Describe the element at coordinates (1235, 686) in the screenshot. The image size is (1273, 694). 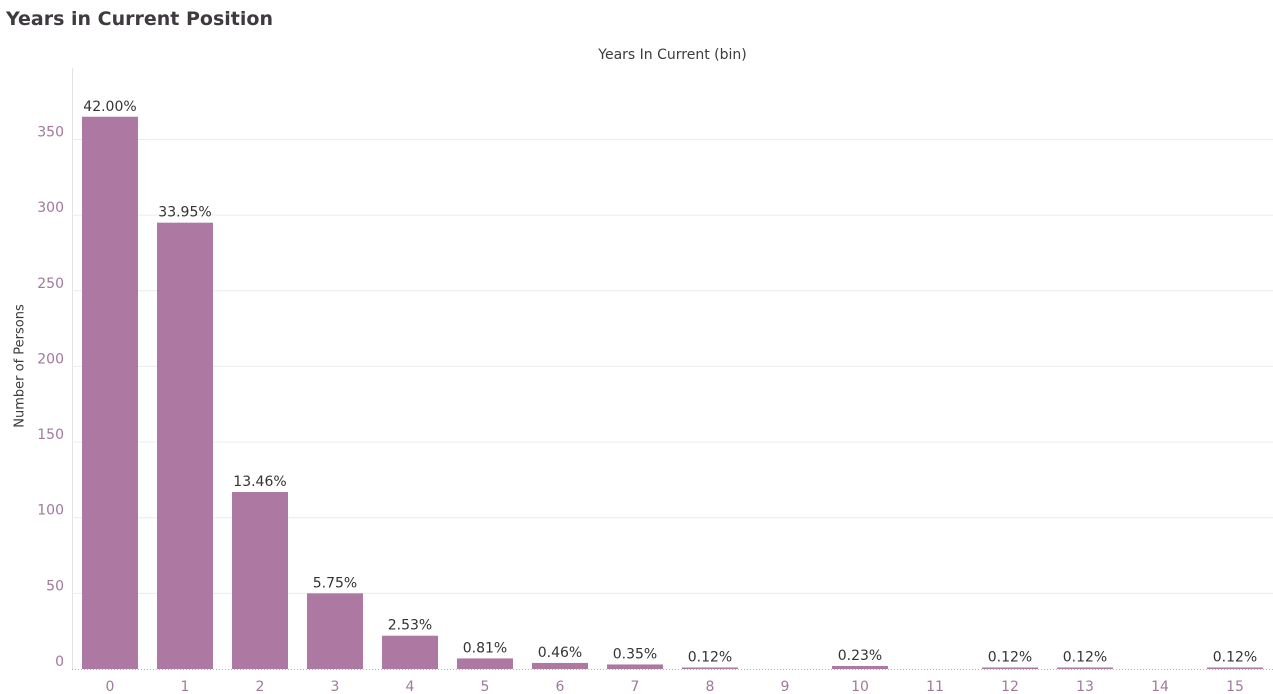
I see `x-tick-label: 15` at that location.